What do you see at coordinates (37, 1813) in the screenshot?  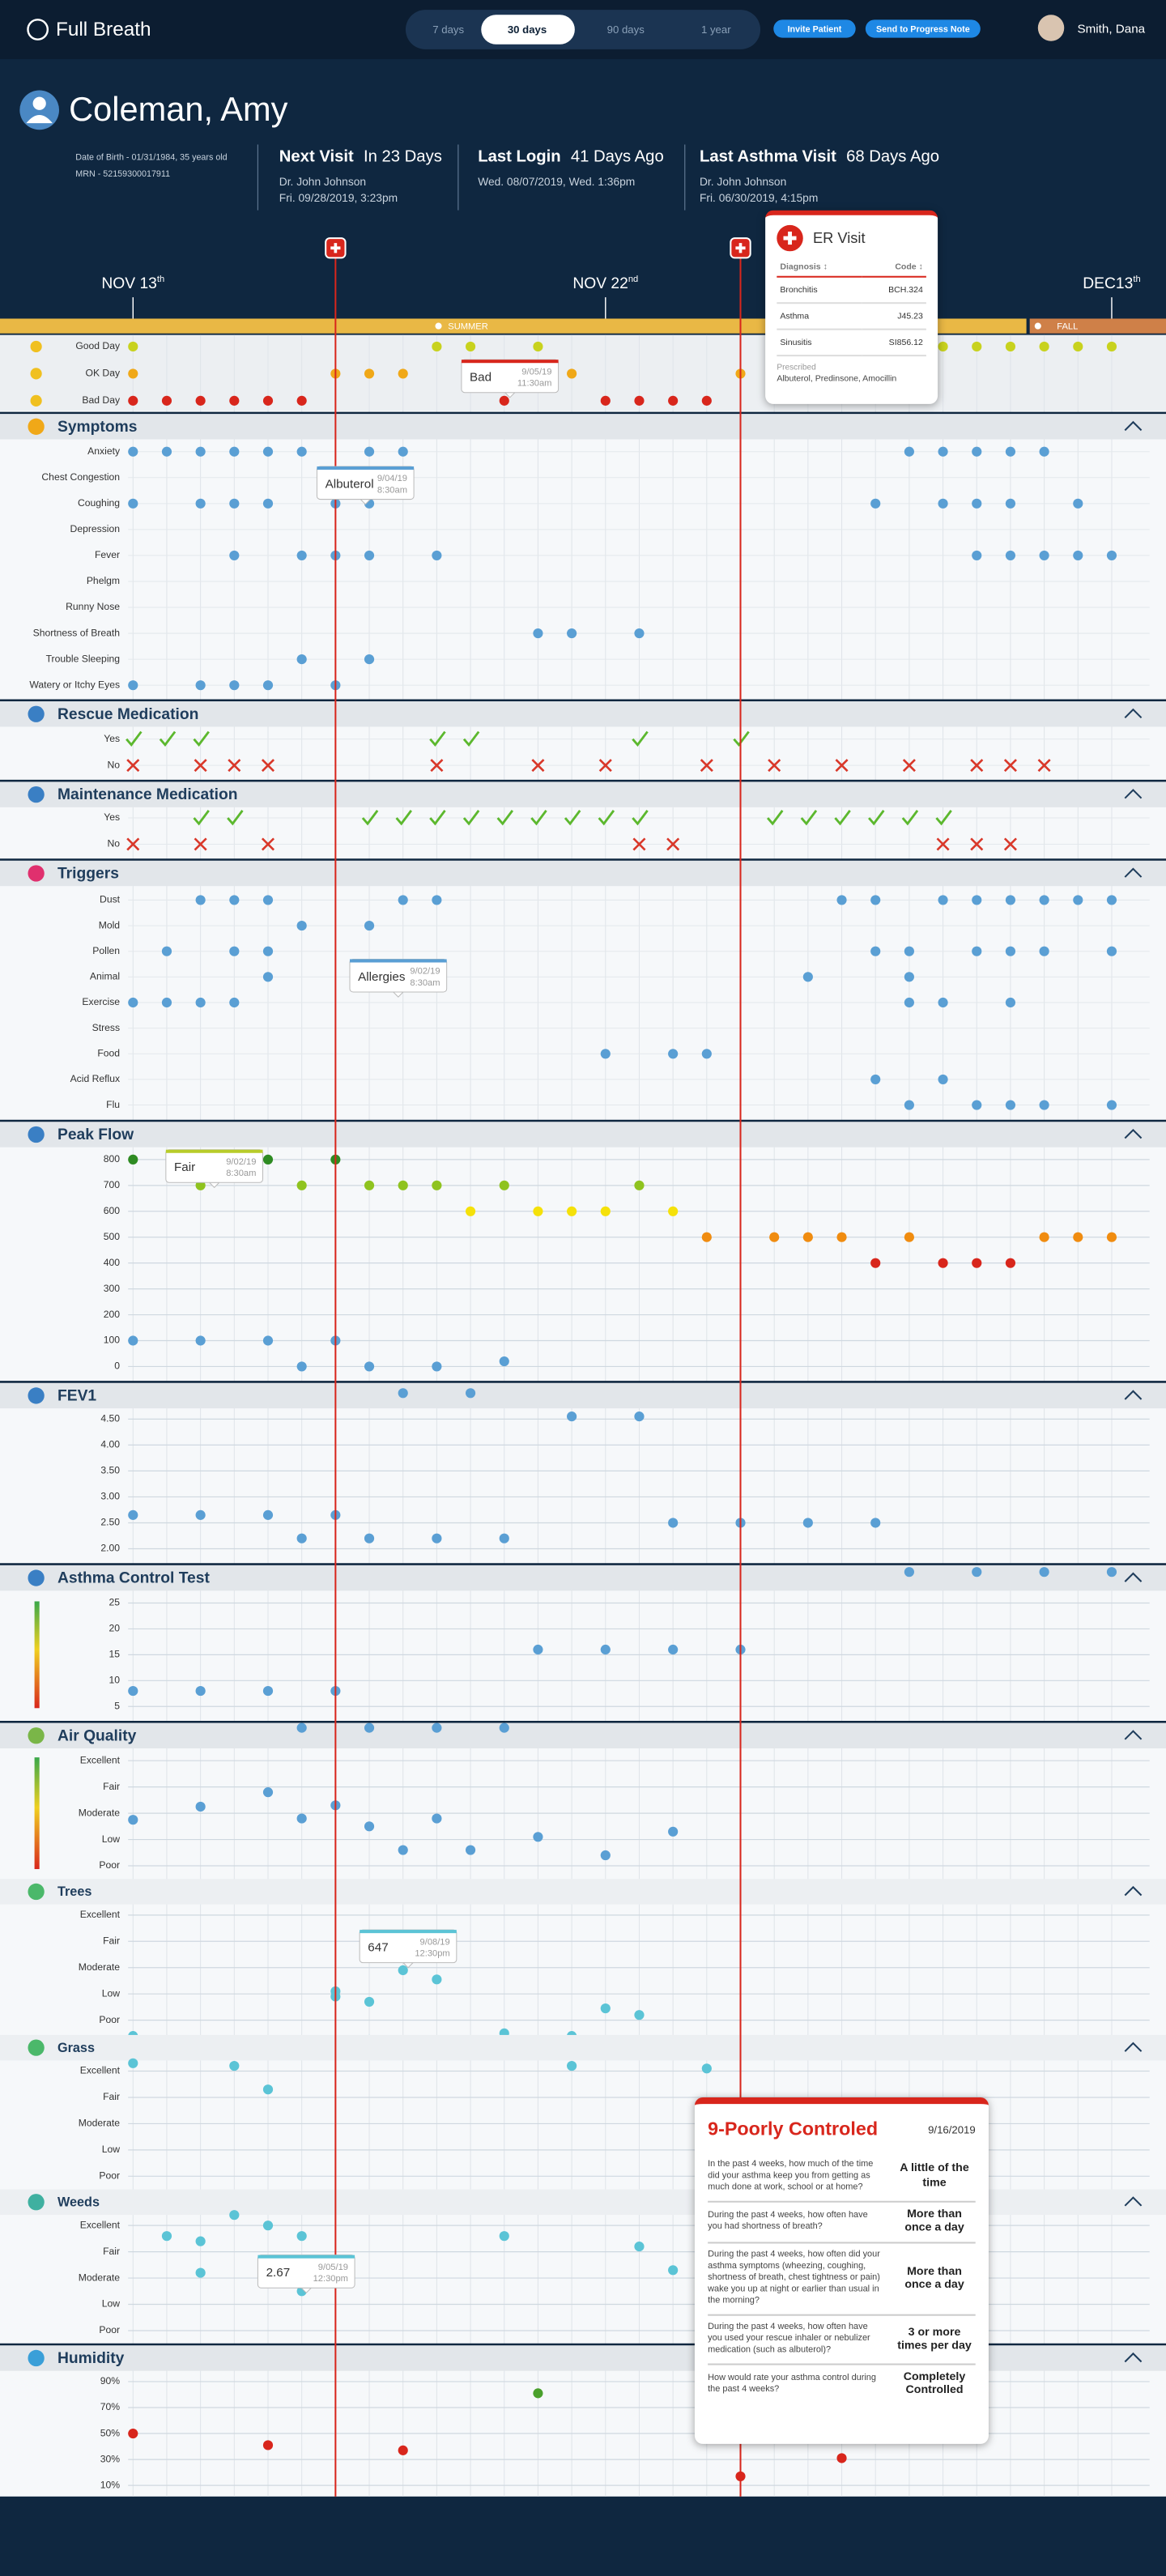 I see `level-bar` at bounding box center [37, 1813].